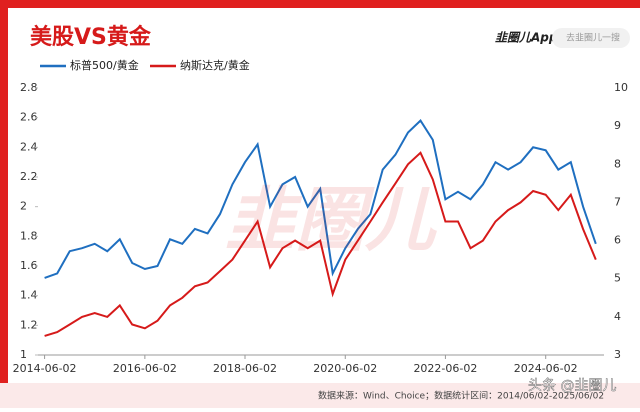  I want to click on y2-tick-label: 7, so click(617, 201).